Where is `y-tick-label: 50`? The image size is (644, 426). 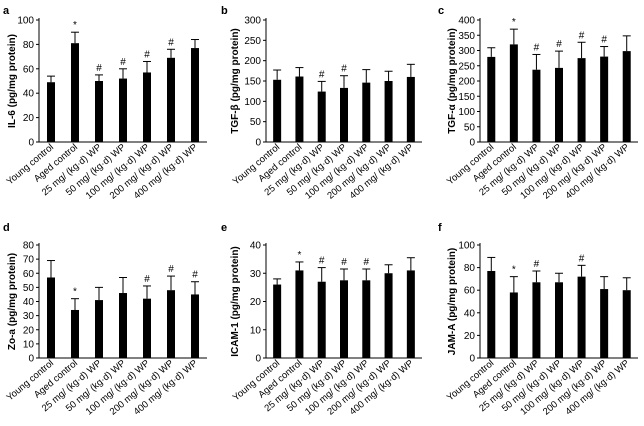 y-tick-label: 50 is located at coordinates (256, 122).